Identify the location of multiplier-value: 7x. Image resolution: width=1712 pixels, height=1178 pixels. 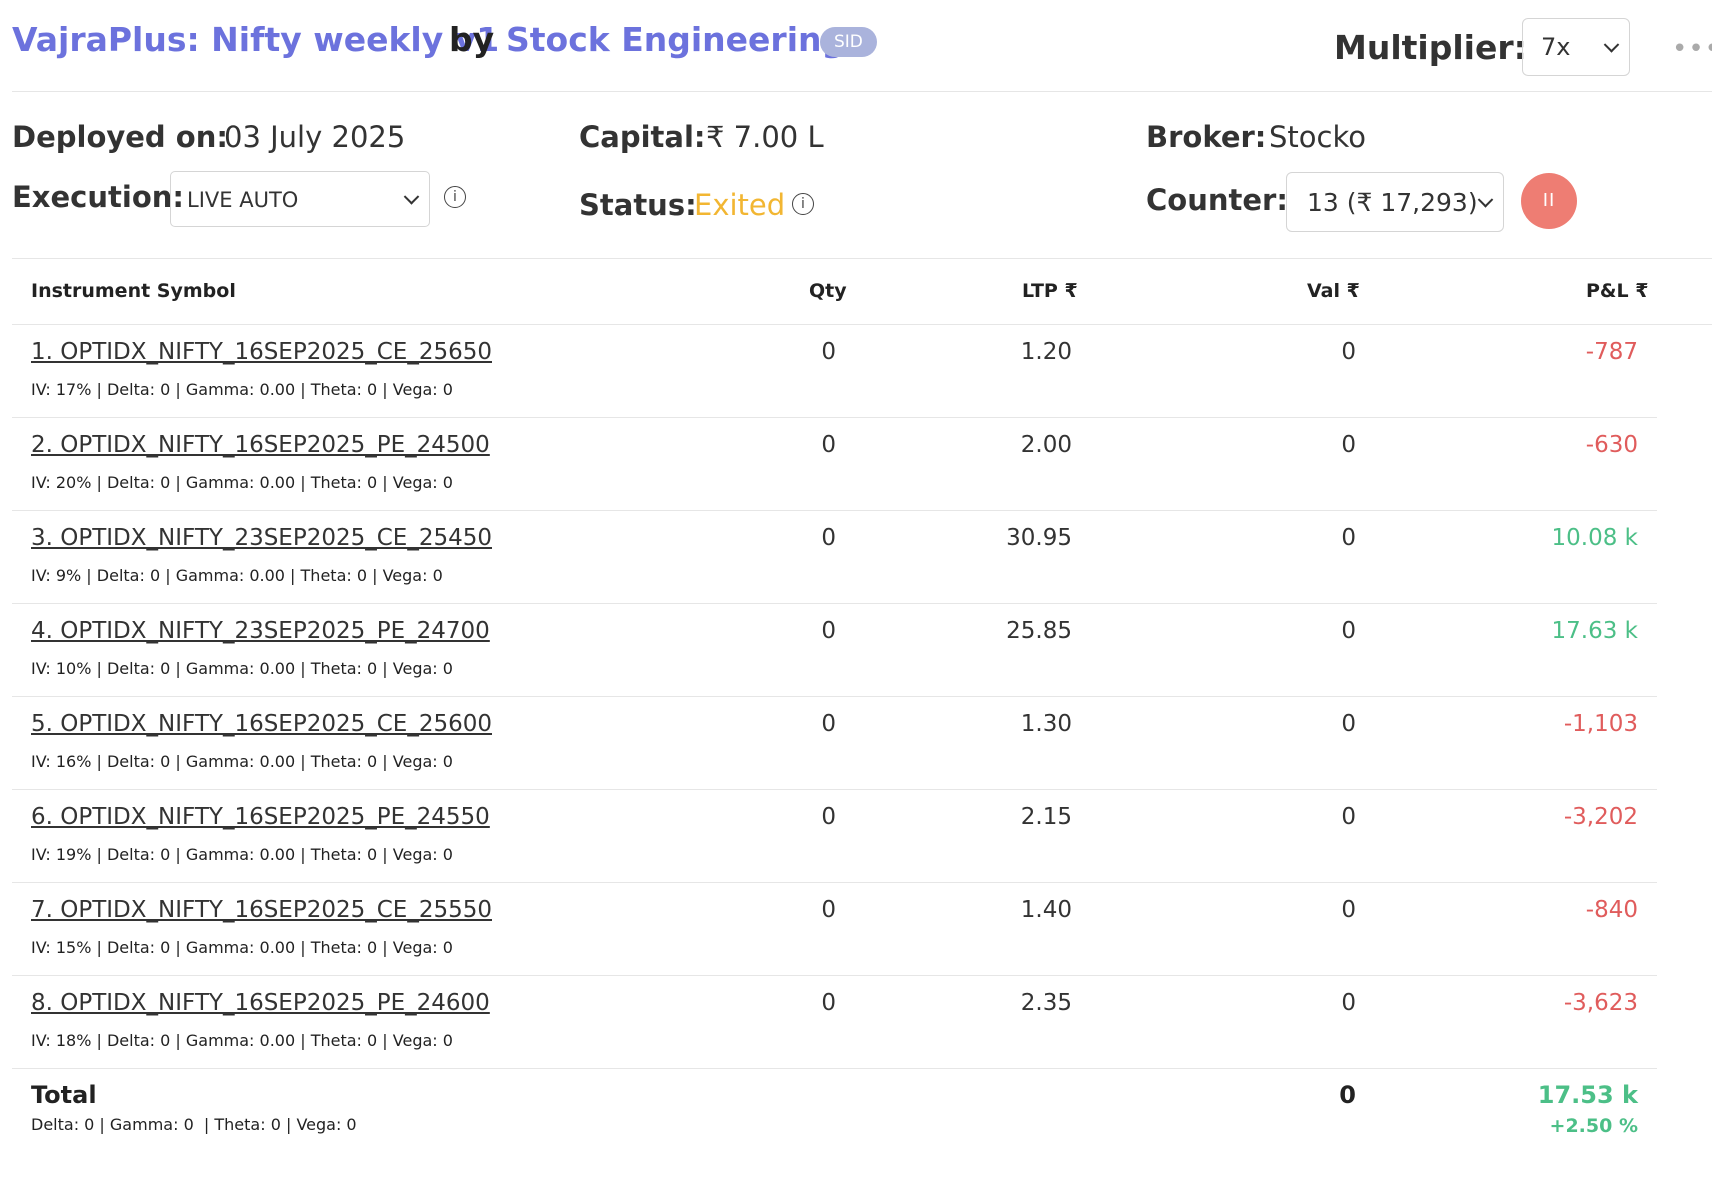
(1556, 47).